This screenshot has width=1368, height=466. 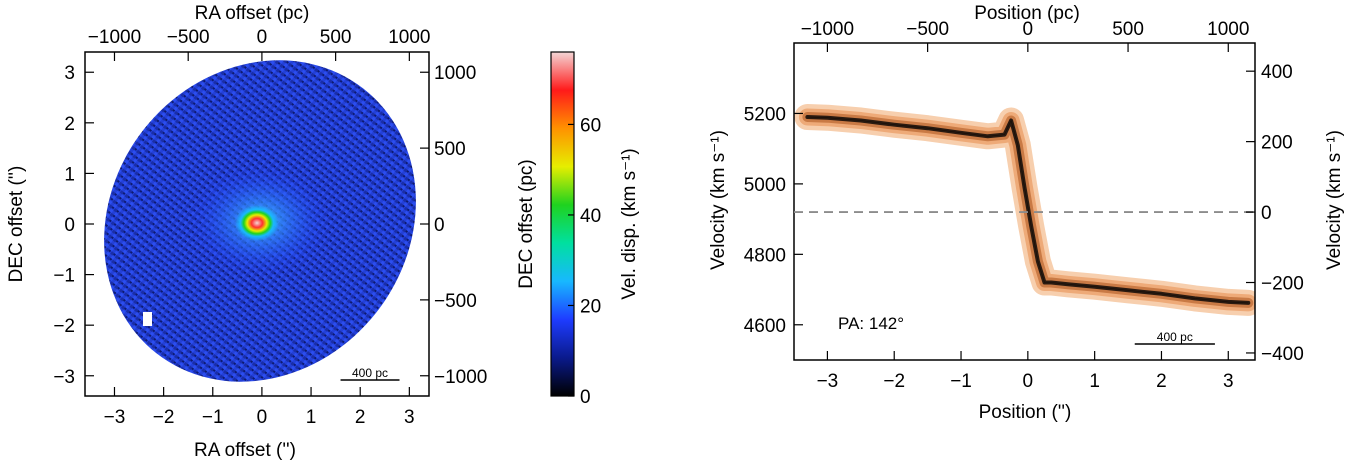 I want to click on pv-top-tick-label: 500, so click(x=1128, y=29).